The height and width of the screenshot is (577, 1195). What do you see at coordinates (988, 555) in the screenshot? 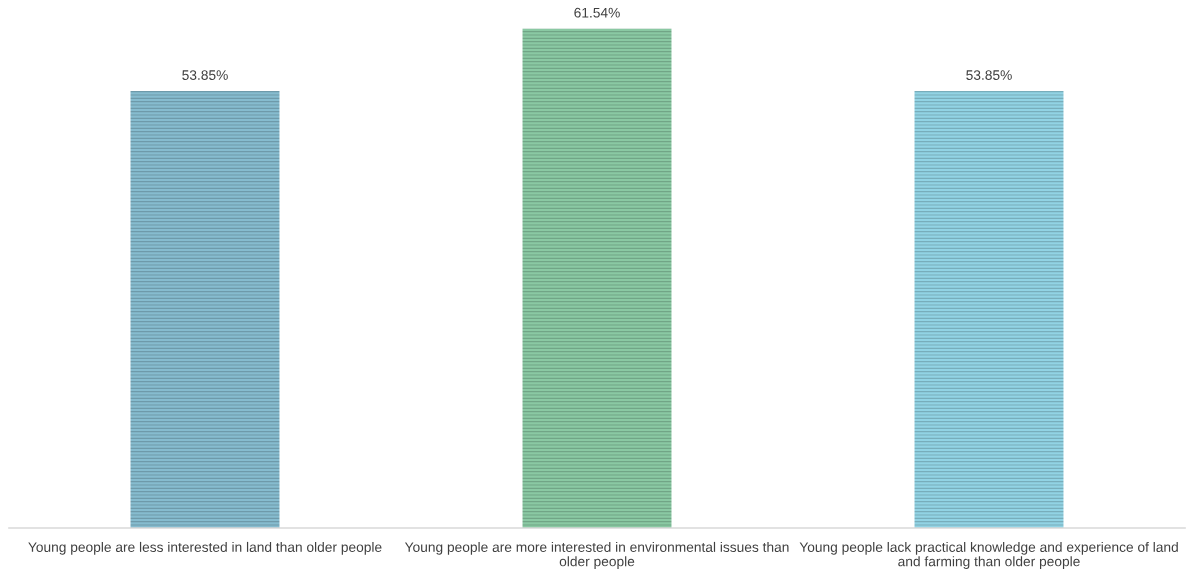
I see `x-tick-label: Young people lack practical knowledge and experience of land and farming than older people` at bounding box center [988, 555].